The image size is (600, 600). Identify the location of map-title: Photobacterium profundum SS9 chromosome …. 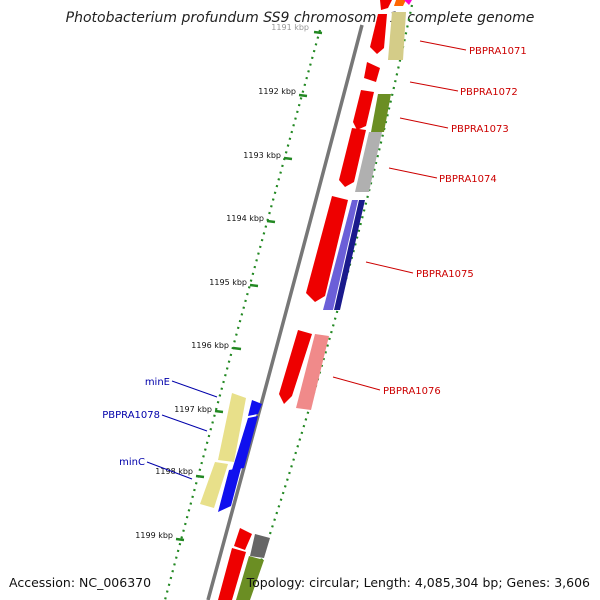
(300, 18).